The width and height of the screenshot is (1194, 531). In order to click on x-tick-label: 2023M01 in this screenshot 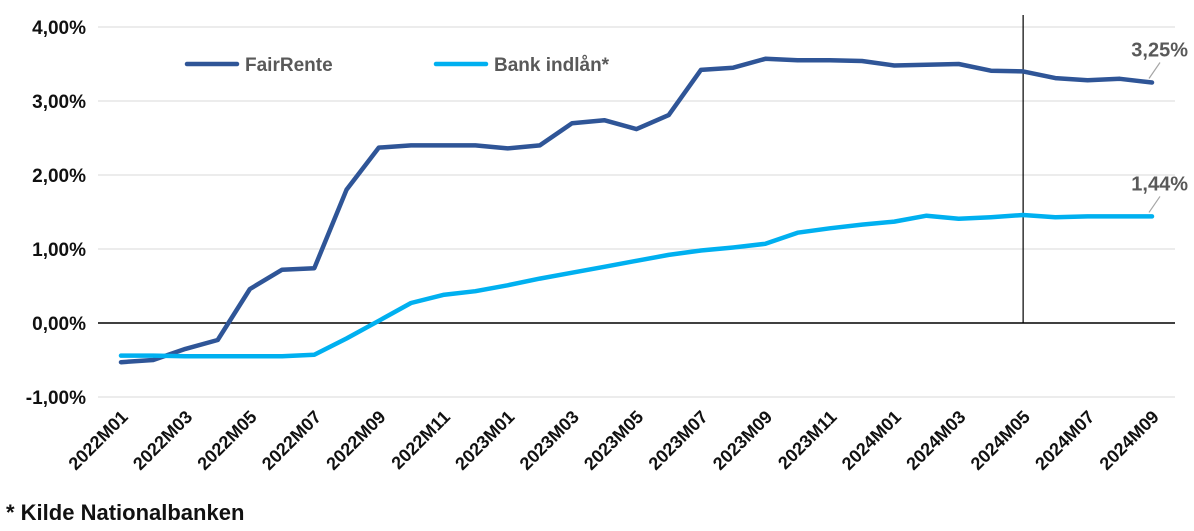, I will do `click(484, 440)`.